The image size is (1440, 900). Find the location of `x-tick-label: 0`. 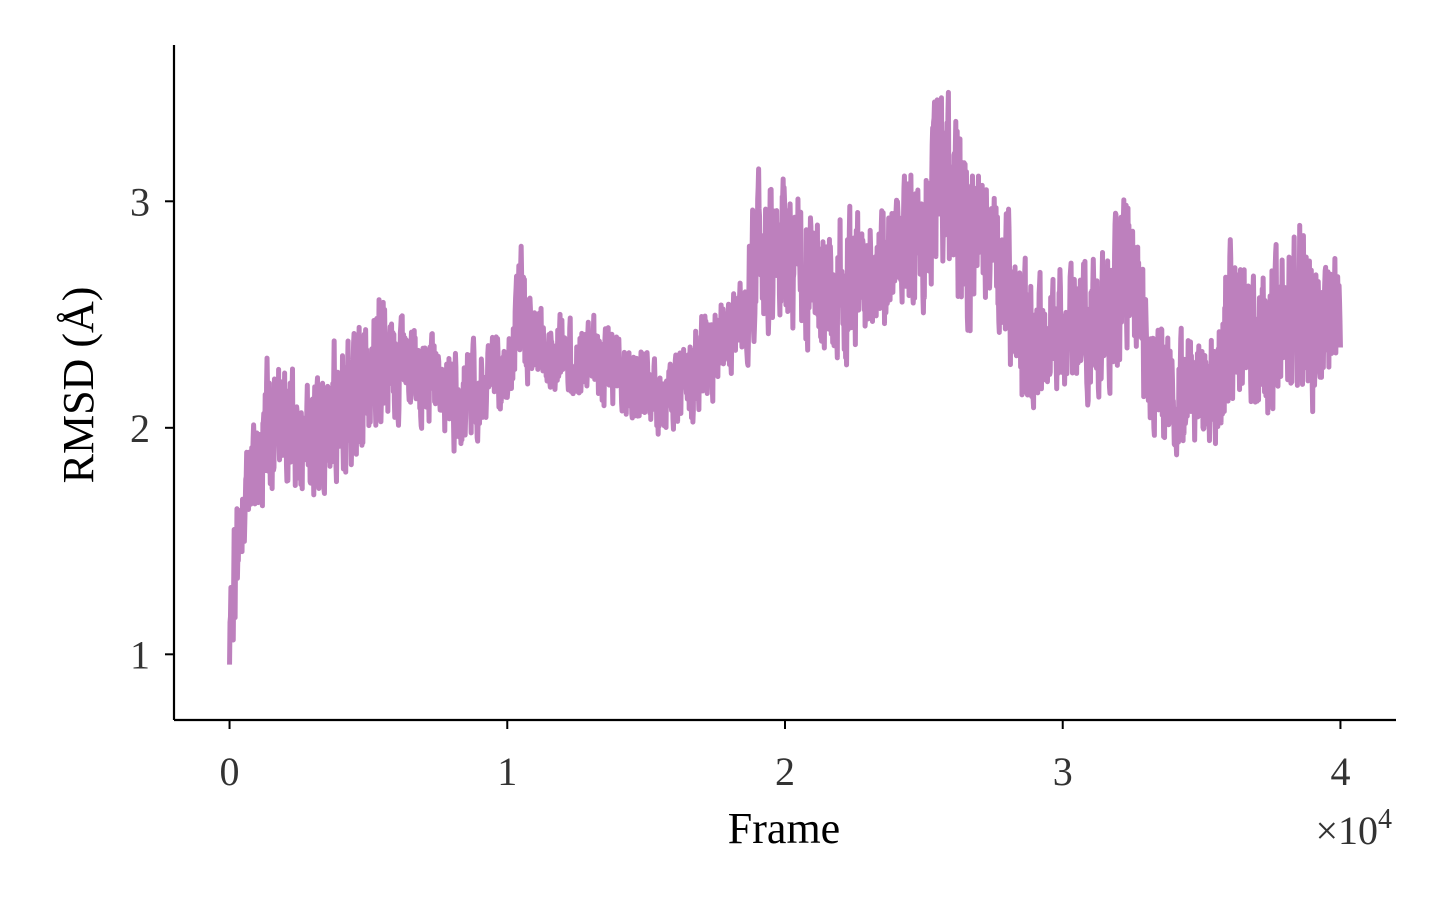

x-tick-label: 0 is located at coordinates (230, 771).